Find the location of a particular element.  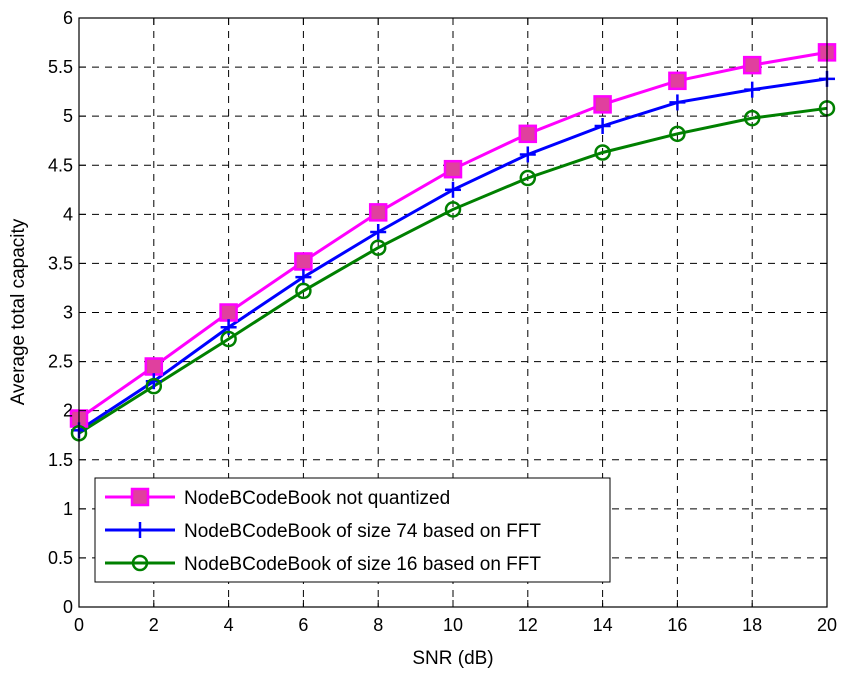

y-tick-label: 1 is located at coordinates (68, 509).